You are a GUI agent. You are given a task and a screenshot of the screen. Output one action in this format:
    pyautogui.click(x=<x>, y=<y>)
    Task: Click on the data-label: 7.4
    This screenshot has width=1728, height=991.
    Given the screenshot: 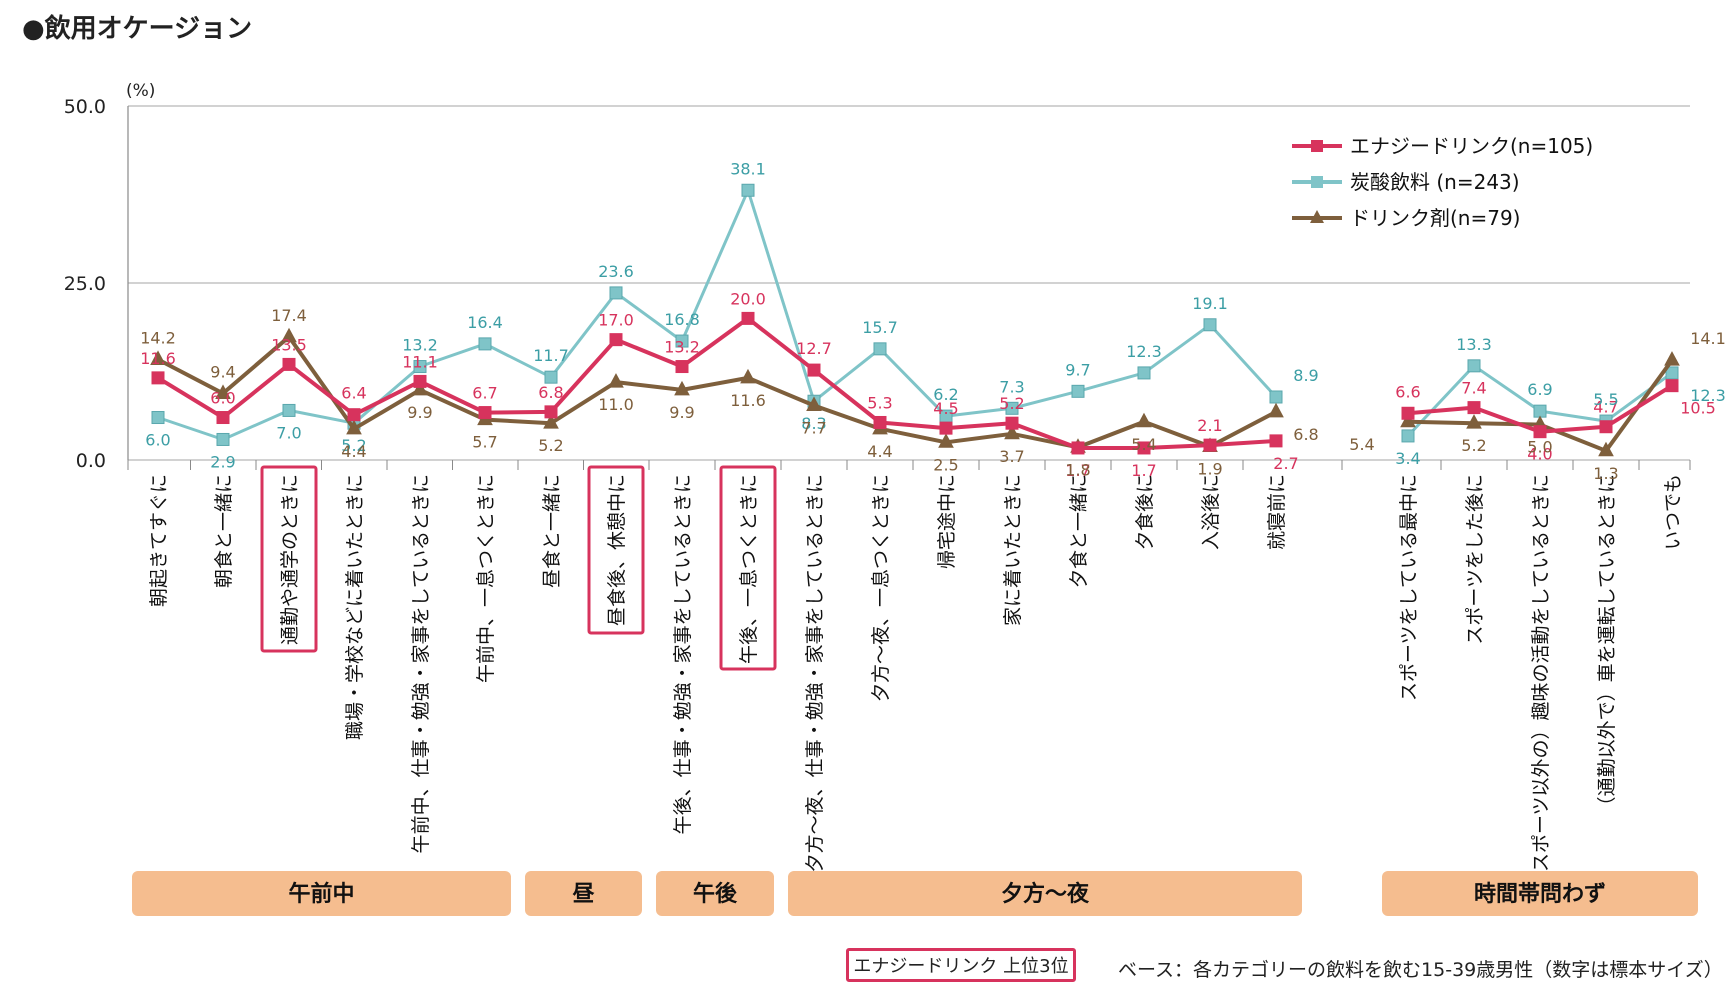 What is the action you would take?
    pyautogui.click(x=1473, y=388)
    